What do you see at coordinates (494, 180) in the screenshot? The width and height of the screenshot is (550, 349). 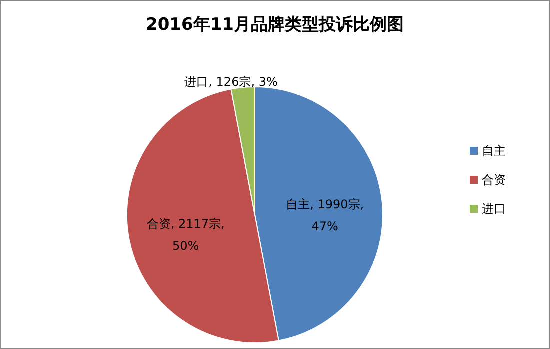 I see `legend-label: 合资` at bounding box center [494, 180].